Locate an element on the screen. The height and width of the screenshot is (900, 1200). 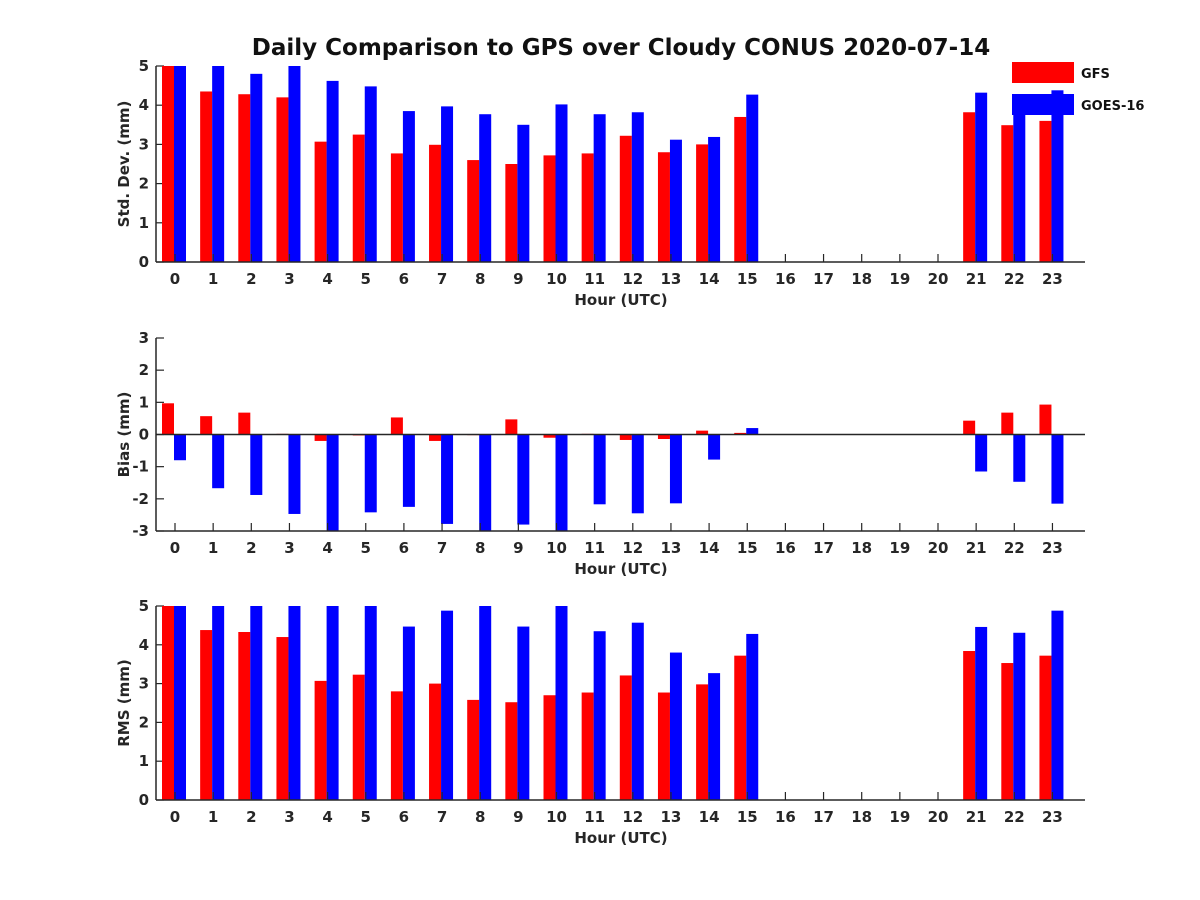
x-tick-label: 9 is located at coordinates (518, 548).